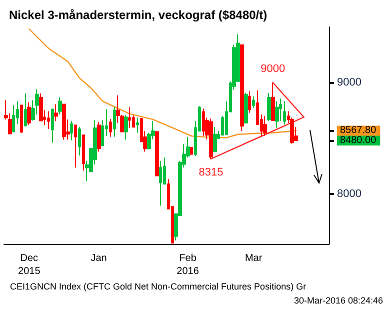 The width and height of the screenshot is (389, 331). What do you see at coordinates (158, 287) in the screenshot?
I see `text: CEI1GNCN Index (CFTC Gold Net Non-Commercial Futures Positions) Gr` at bounding box center [158, 287].